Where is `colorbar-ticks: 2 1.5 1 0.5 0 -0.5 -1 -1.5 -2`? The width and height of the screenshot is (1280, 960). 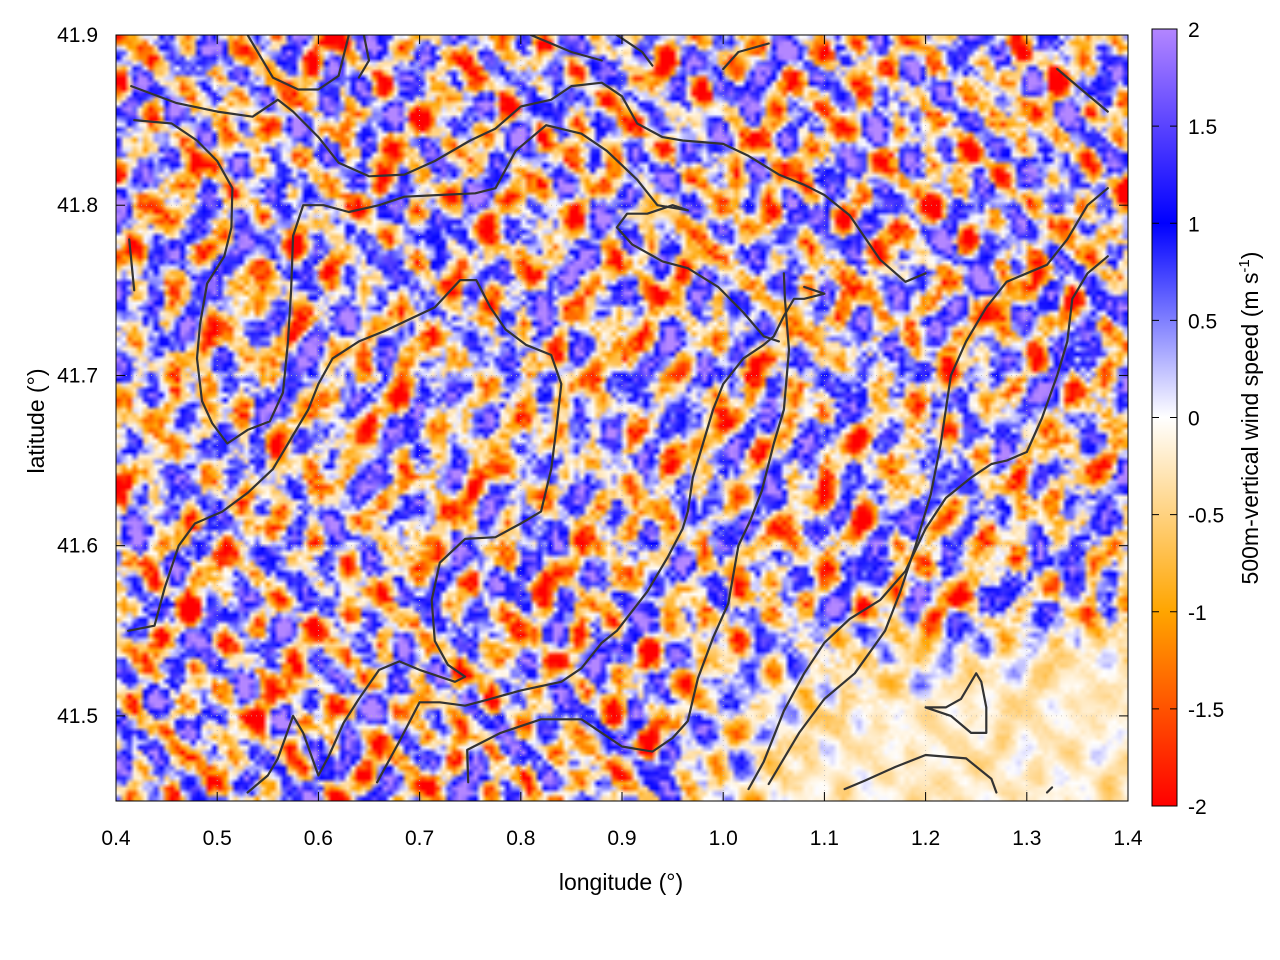 colorbar-ticks: 2 1.5 1 0.5 0 -0.5 -1 -1.5 -2 is located at coordinates (1188, 419).